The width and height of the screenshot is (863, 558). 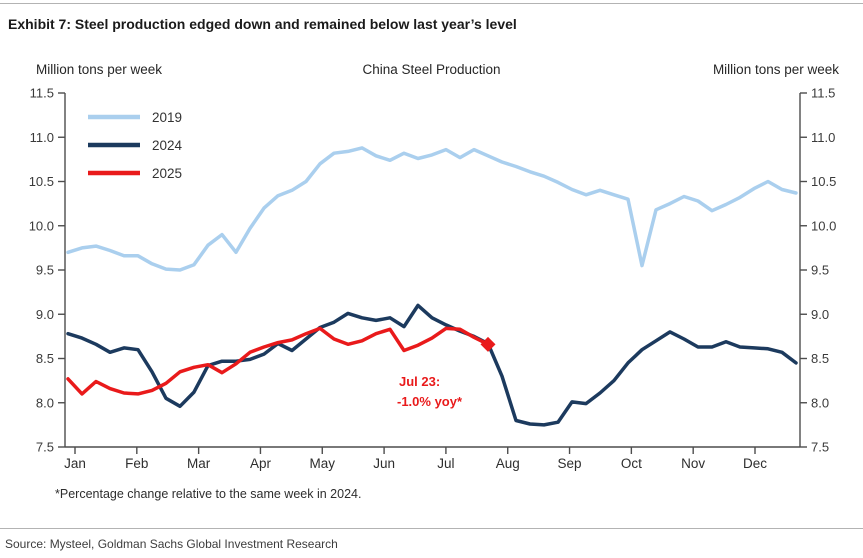 What do you see at coordinates (167, 145) in the screenshot?
I see `legend-label-2024: 2024` at bounding box center [167, 145].